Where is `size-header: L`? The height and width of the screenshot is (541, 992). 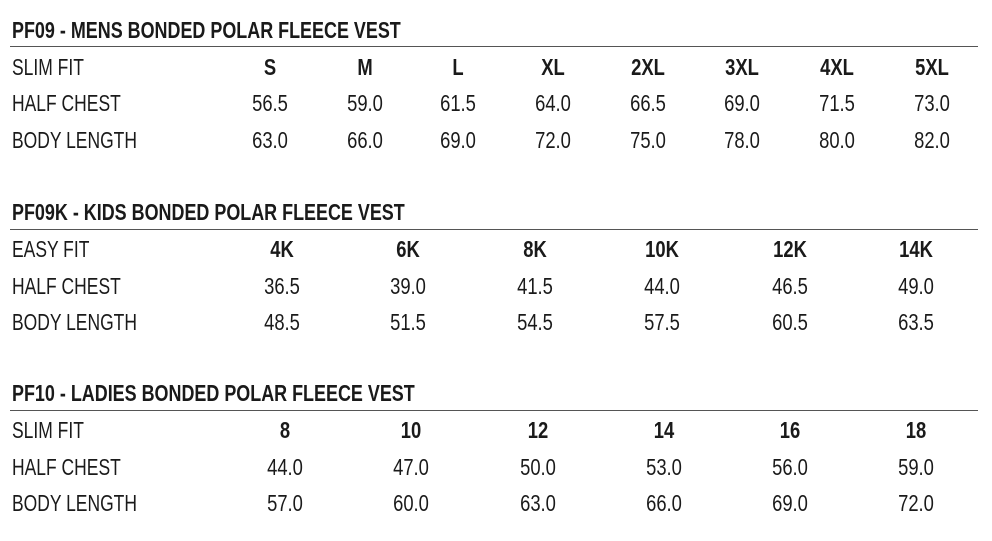
size-header: L is located at coordinates (458, 67).